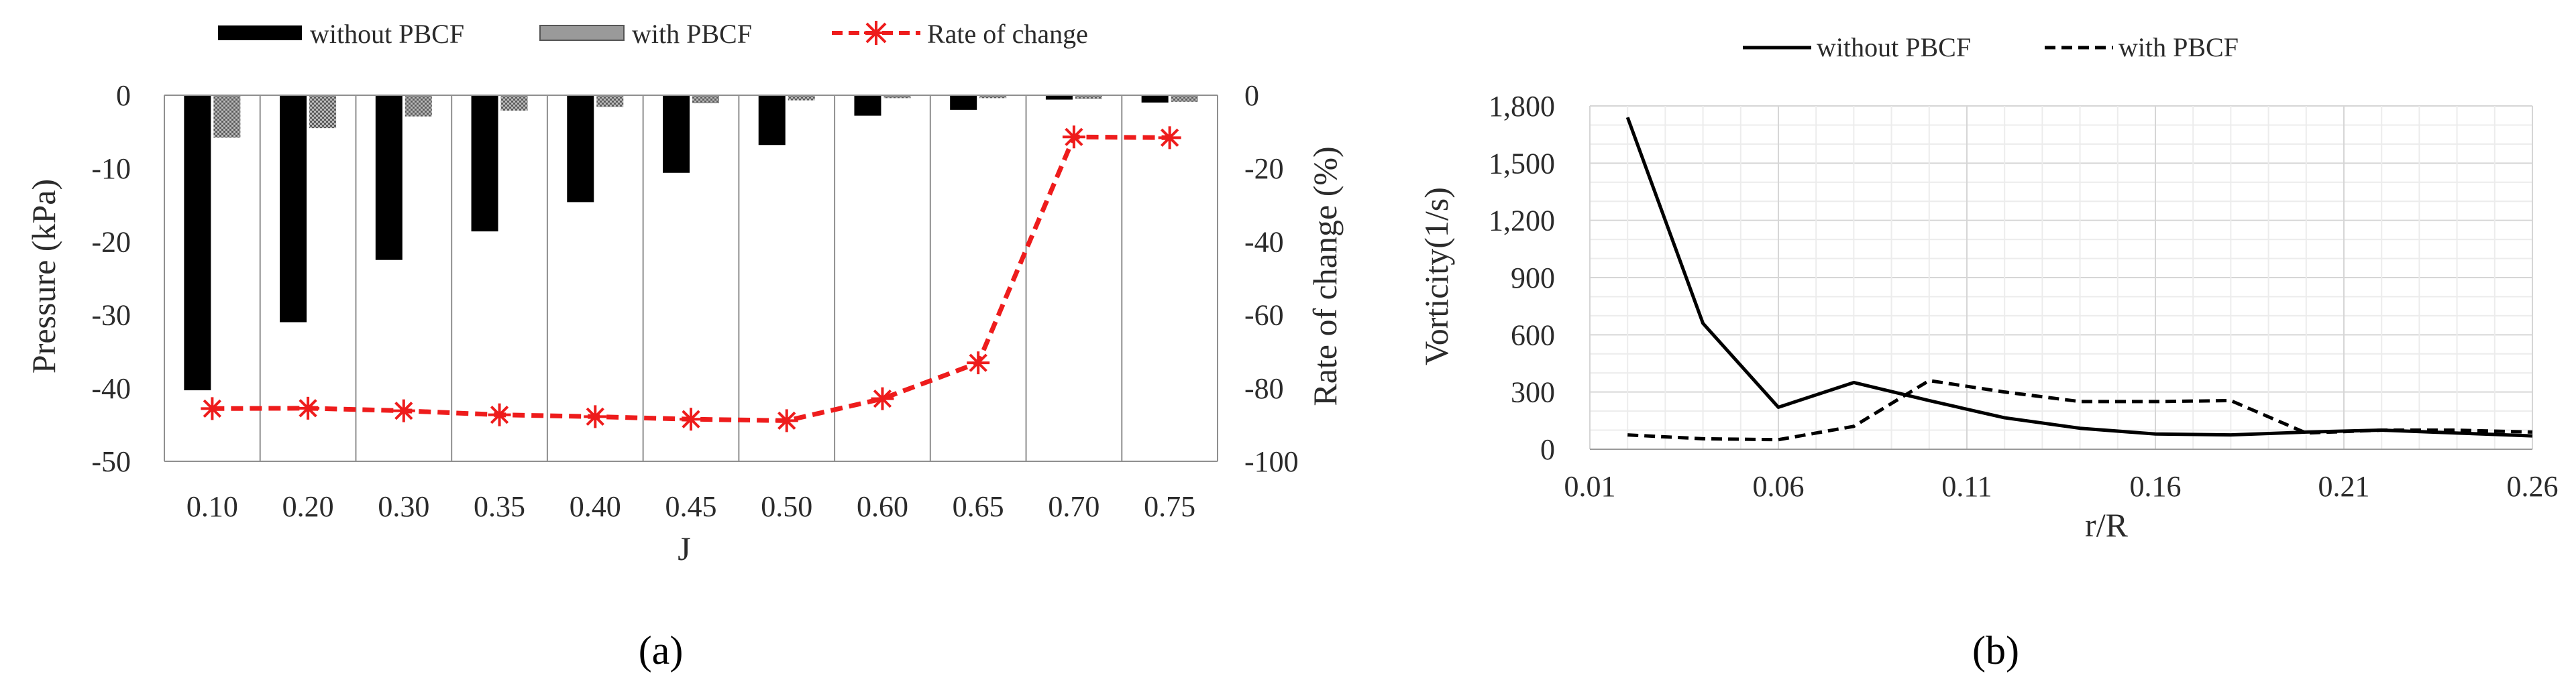 Image resolution: width=2576 pixels, height=700 pixels. I want to click on panel-b-legend: without PBCF with PBCF, so click(1991, 47).